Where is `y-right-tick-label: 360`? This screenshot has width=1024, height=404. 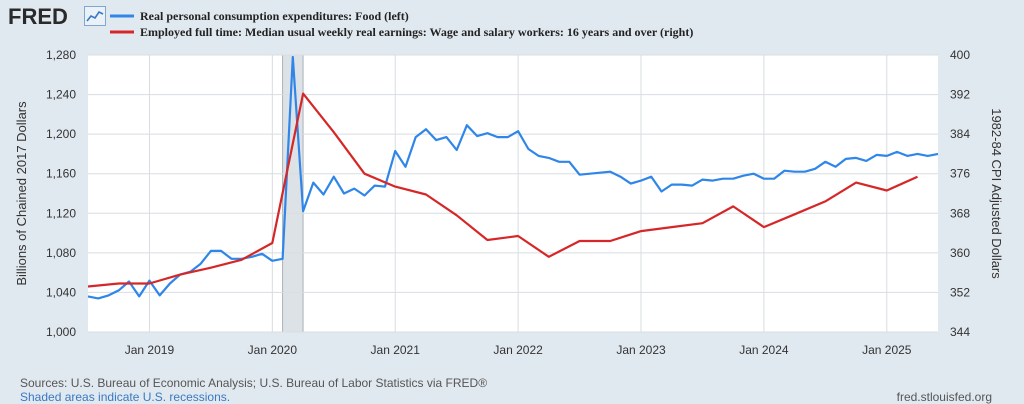
y-right-tick-label: 360 is located at coordinates (960, 253).